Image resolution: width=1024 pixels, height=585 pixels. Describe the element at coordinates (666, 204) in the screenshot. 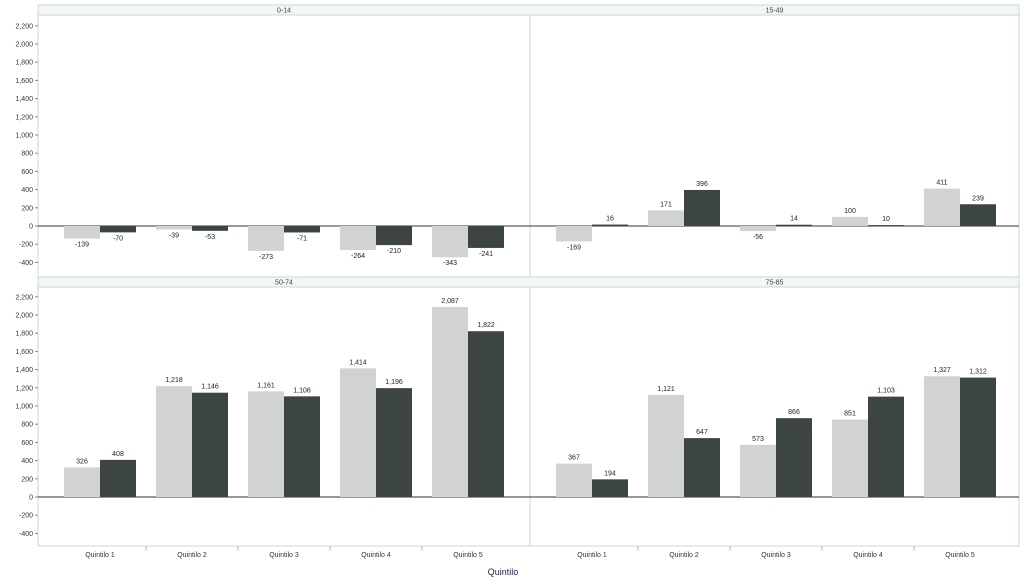

I see `data-label: 171` at that location.